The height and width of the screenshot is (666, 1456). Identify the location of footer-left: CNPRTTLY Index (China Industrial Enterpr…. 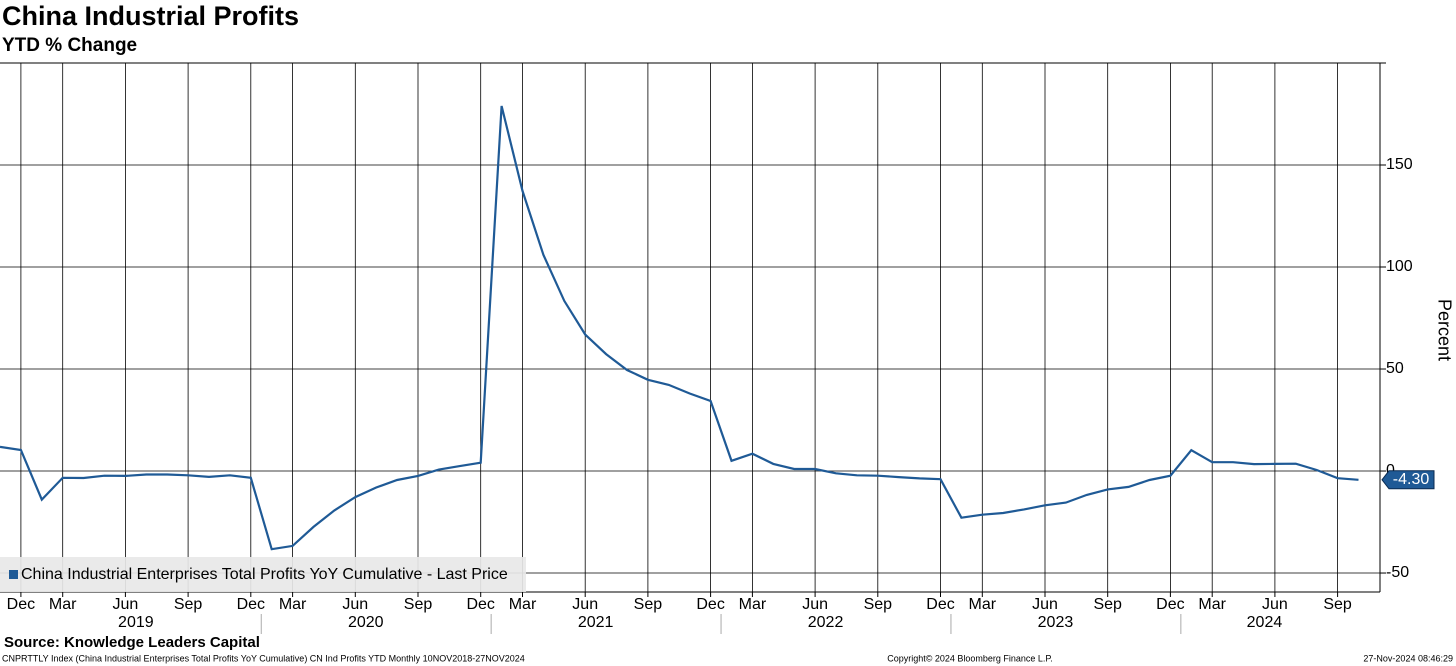
(263, 658).